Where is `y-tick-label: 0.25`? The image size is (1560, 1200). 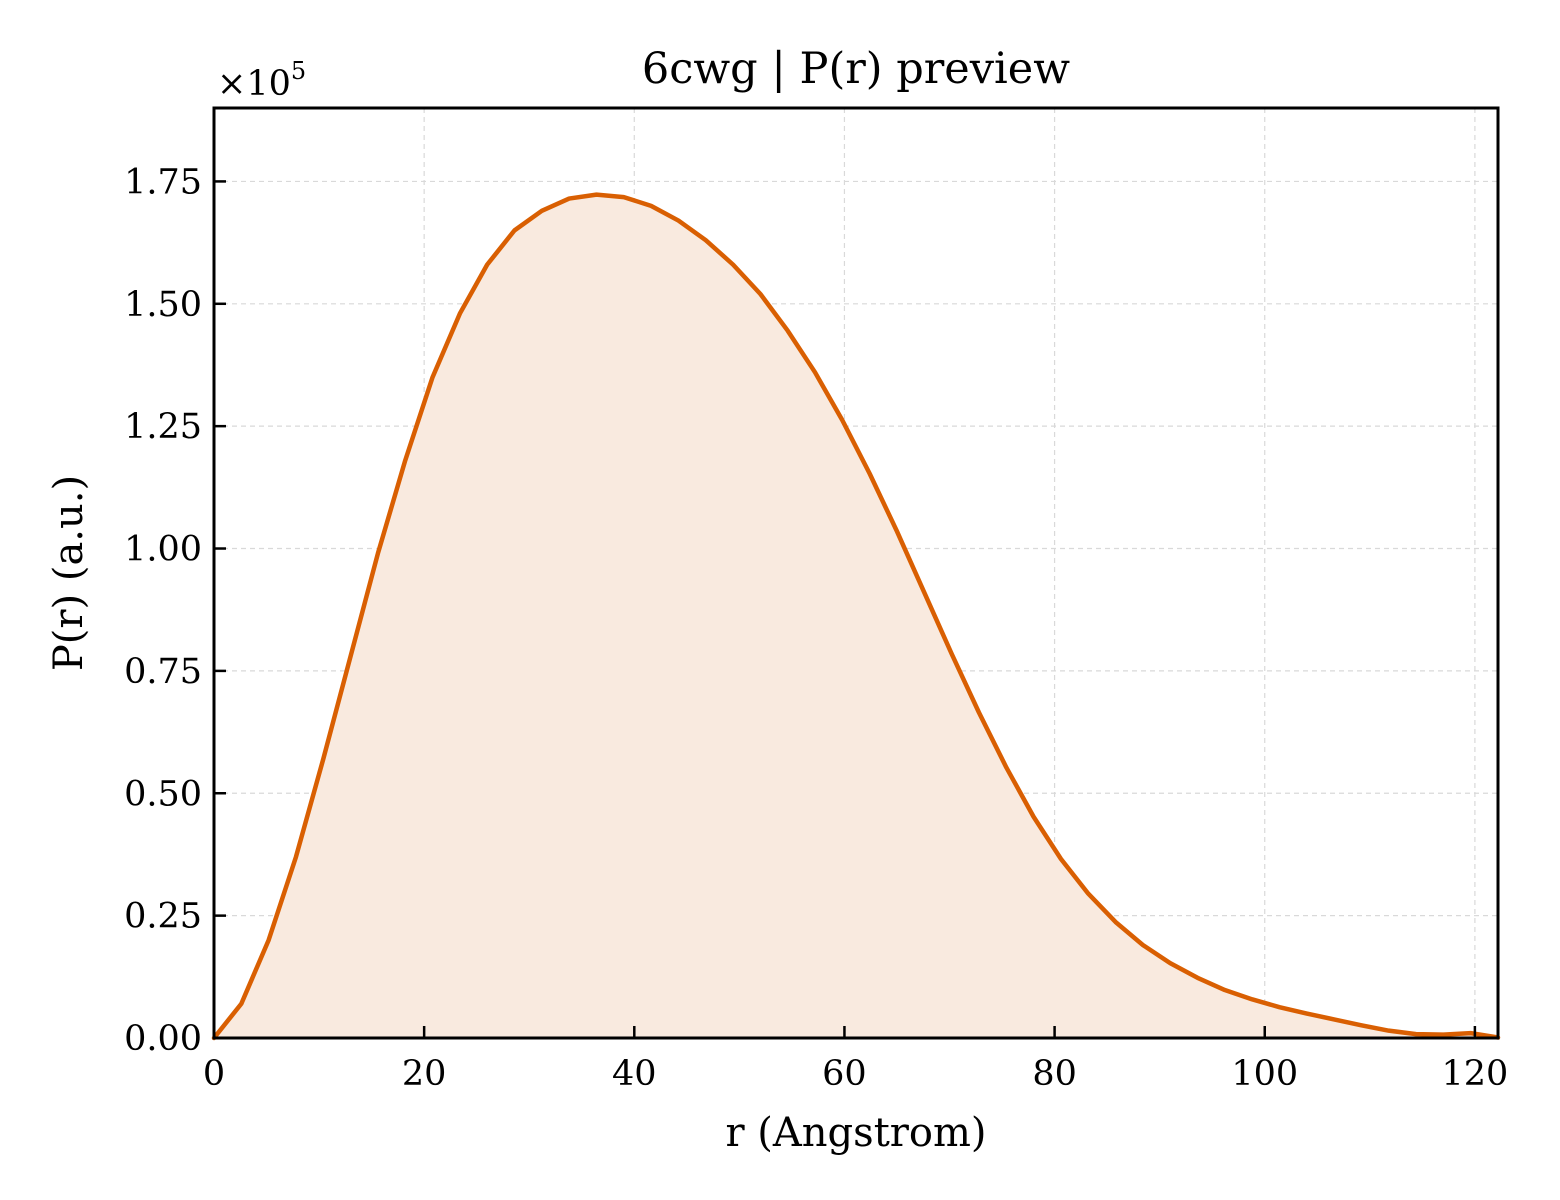 y-tick-label: 0.25 is located at coordinates (163, 917).